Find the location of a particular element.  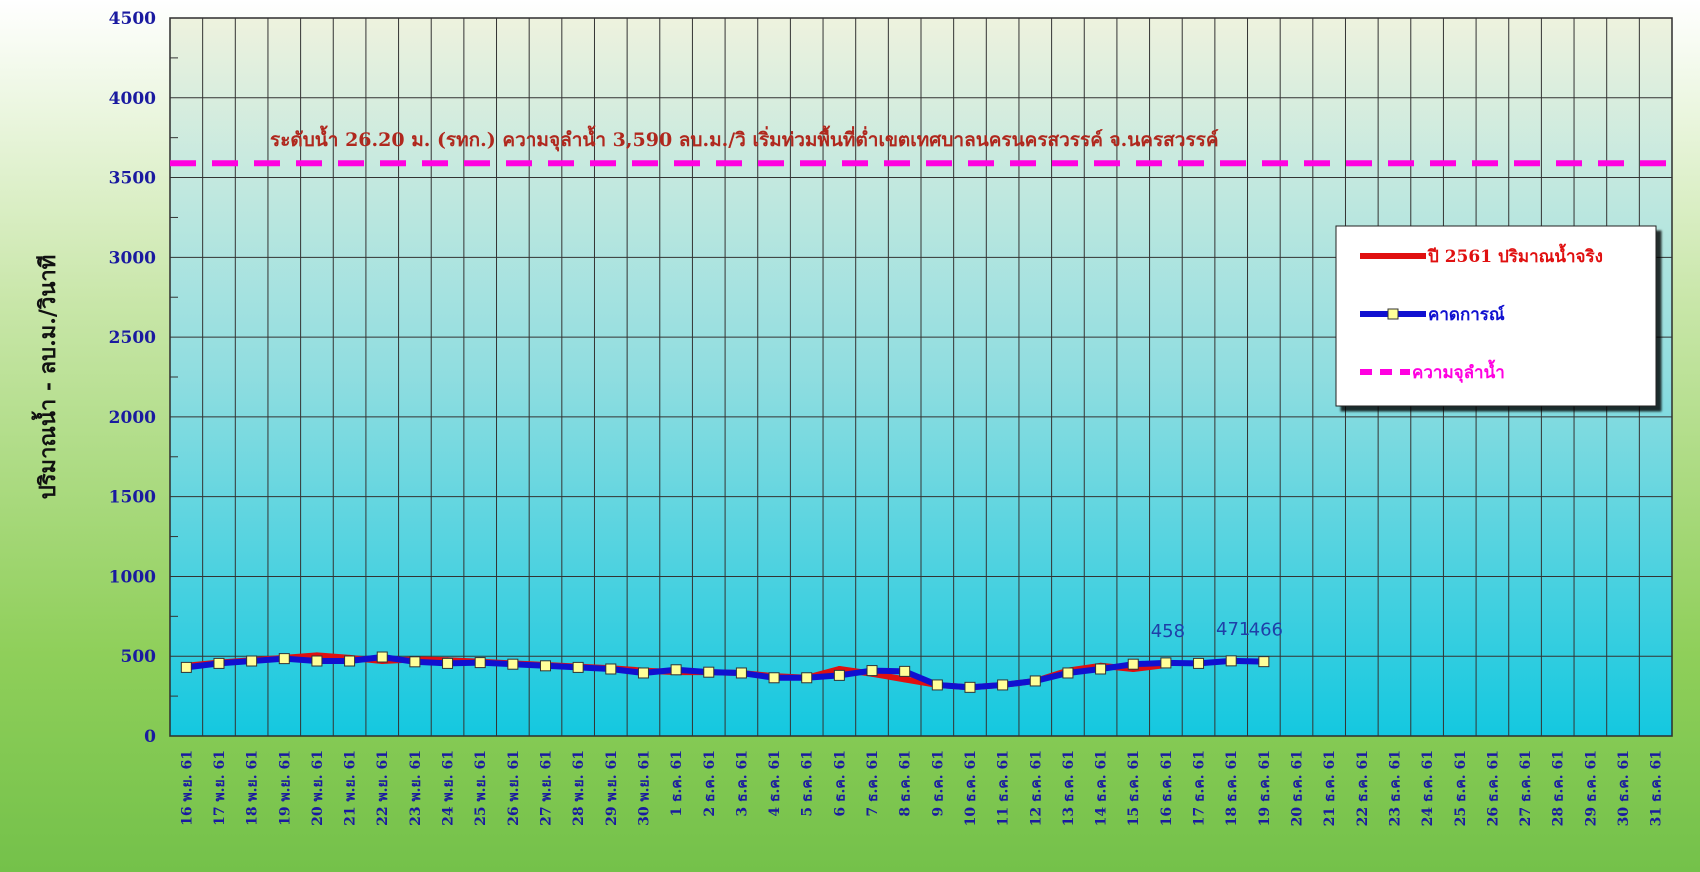

x-tick-label: 6 ธ.ค. 61 is located at coordinates (840, 783).